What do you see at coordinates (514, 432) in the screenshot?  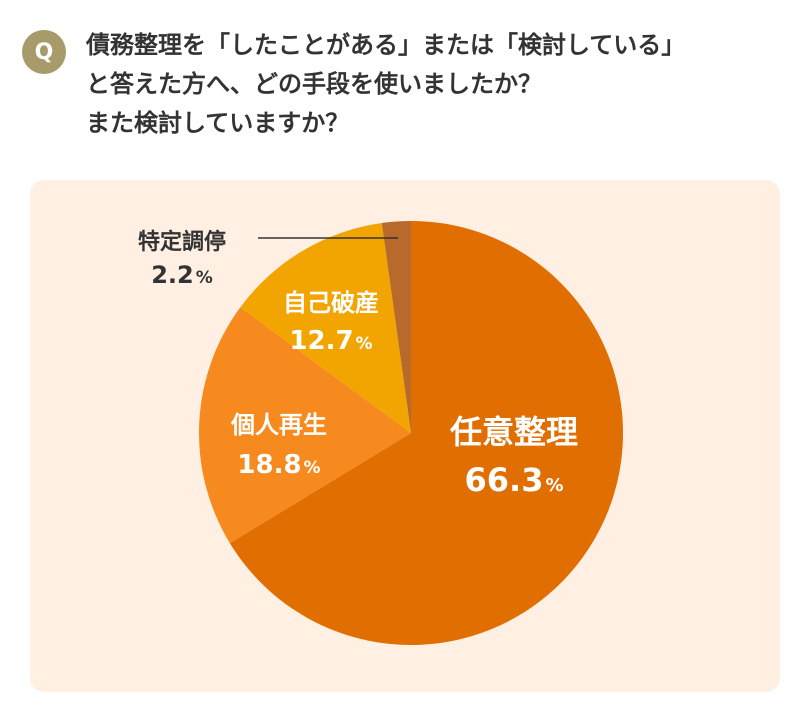 I see `slice-label-1: 任意整理` at bounding box center [514, 432].